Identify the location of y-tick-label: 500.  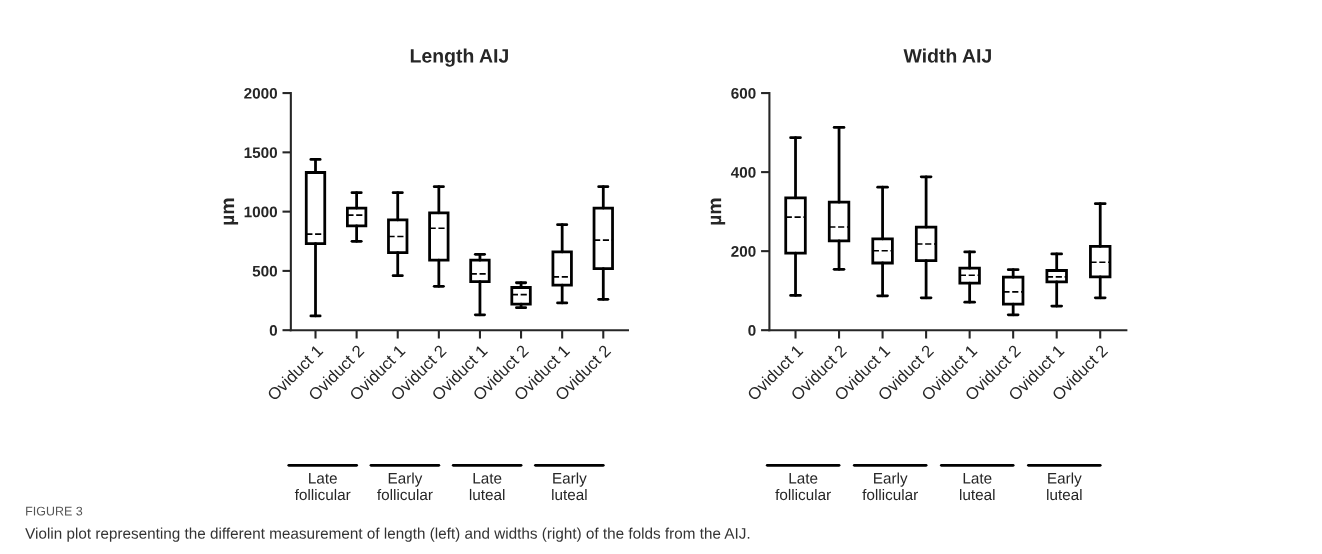
(265, 271).